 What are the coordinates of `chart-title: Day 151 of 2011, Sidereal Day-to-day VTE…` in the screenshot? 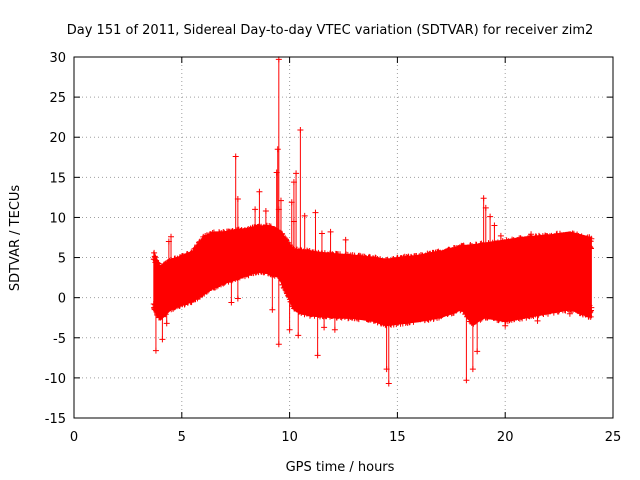 It's located at (330, 30).